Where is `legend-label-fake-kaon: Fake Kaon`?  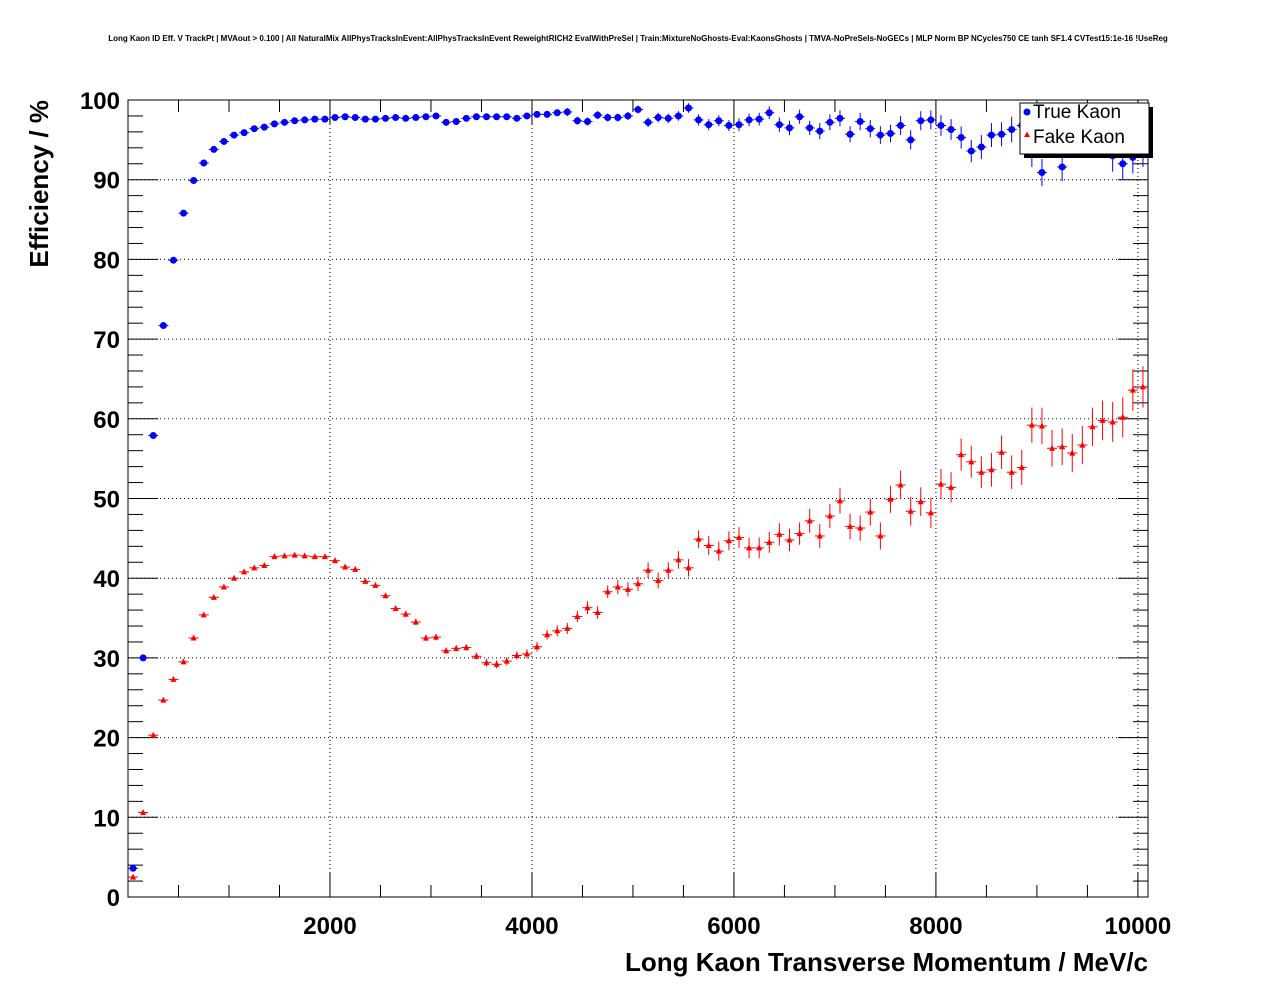
legend-label-fake-kaon: Fake Kaon is located at coordinates (1079, 137).